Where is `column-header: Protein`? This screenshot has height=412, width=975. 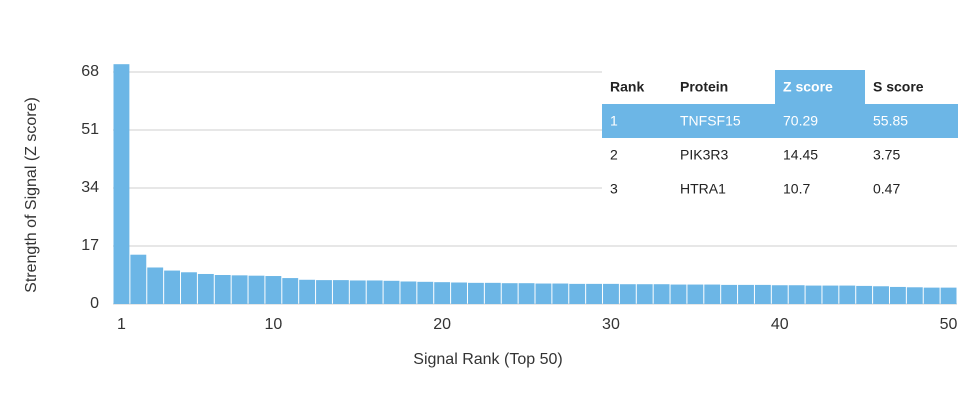 column-header: Protein is located at coordinates (704, 87).